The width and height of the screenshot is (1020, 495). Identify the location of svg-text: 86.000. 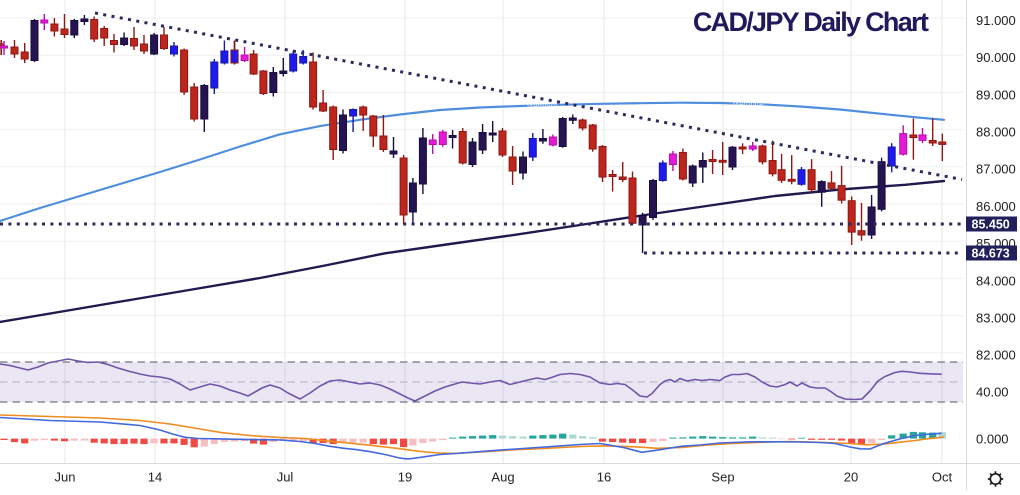
(996, 206).